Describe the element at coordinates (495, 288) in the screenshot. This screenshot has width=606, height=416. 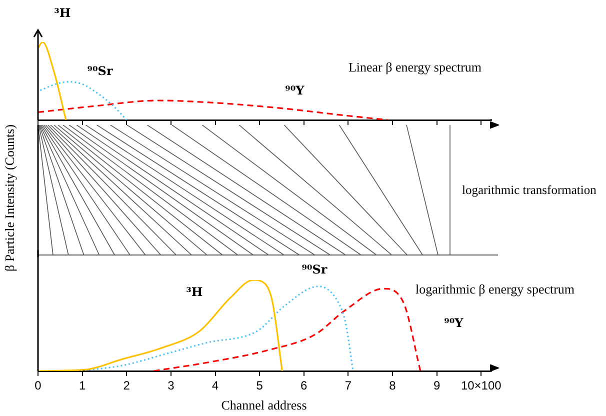
I see `annotation: logarithmic β energy spectrum` at that location.